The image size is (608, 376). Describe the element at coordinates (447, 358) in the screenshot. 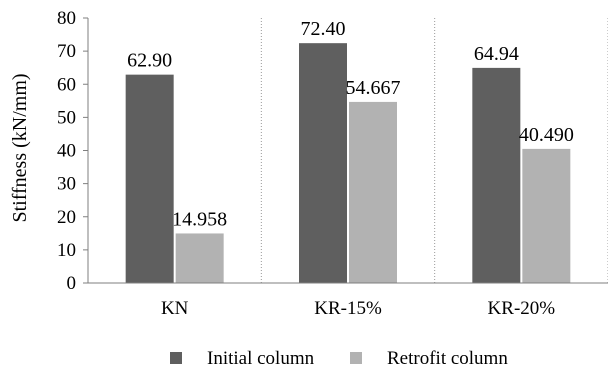

I see `legend-label: Retrofit column` at that location.